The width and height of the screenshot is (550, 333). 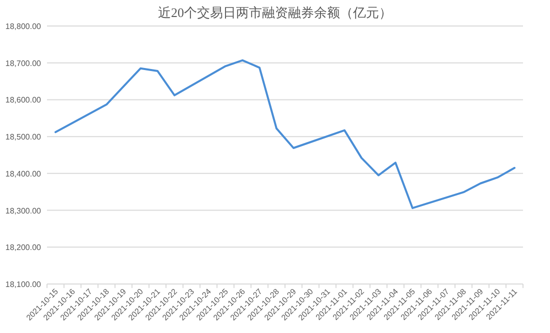 I want to click on y-tick-label: 18,100.00, so click(x=23, y=284).